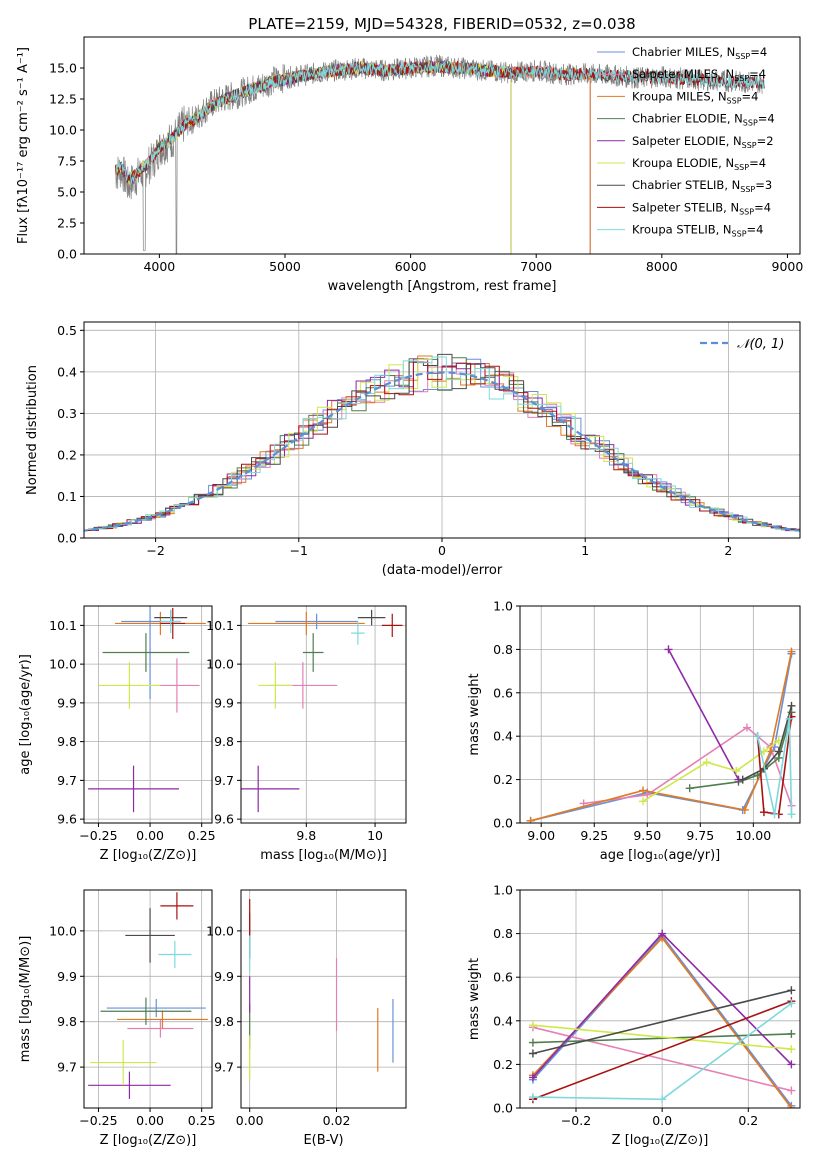  Describe the element at coordinates (695, 97) in the screenshot. I see `legend-label: Kroupa MILES, NSSP=4` at that location.